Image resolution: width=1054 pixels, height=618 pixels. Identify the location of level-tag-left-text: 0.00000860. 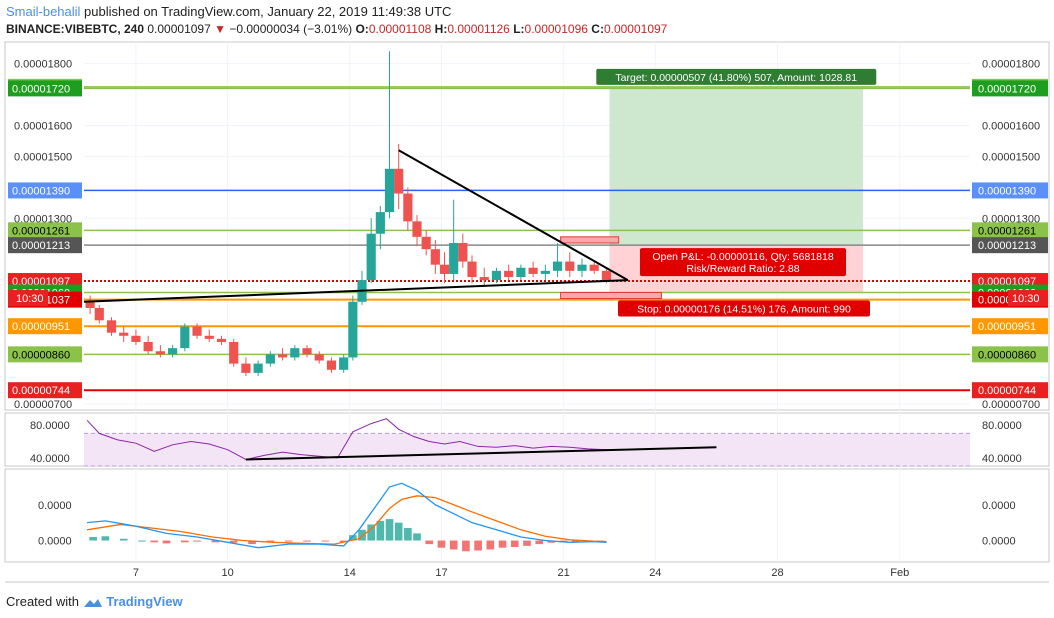
(41, 355).